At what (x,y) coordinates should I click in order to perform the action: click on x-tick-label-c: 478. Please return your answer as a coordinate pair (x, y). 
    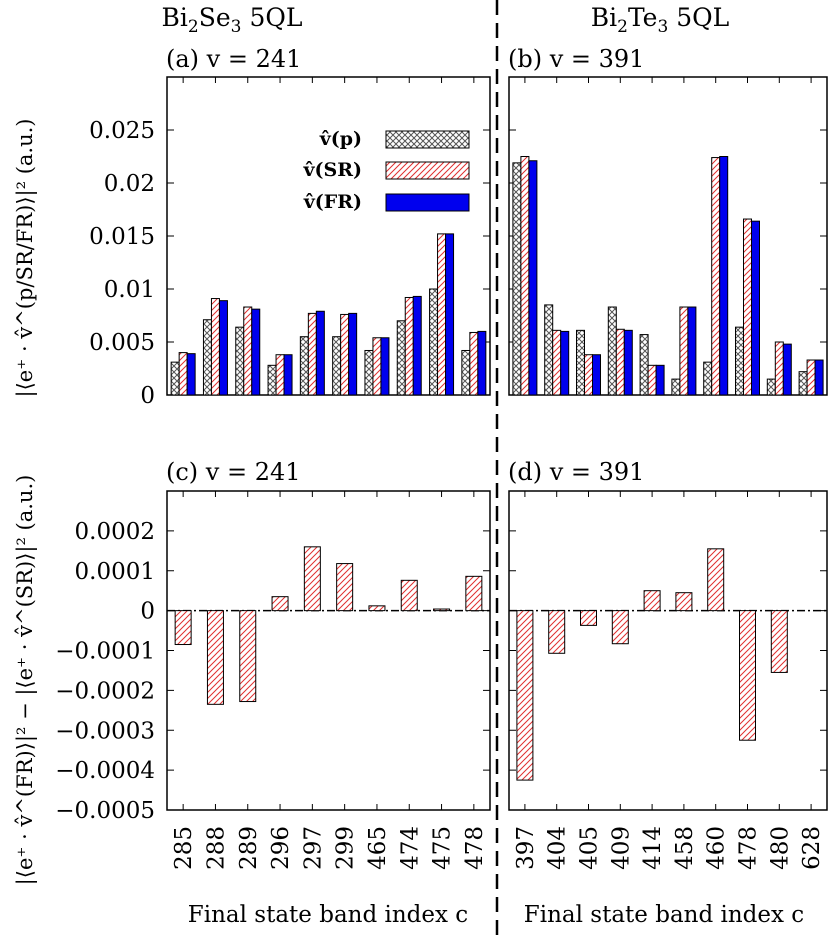
    Looking at the image, I should click on (475, 848).